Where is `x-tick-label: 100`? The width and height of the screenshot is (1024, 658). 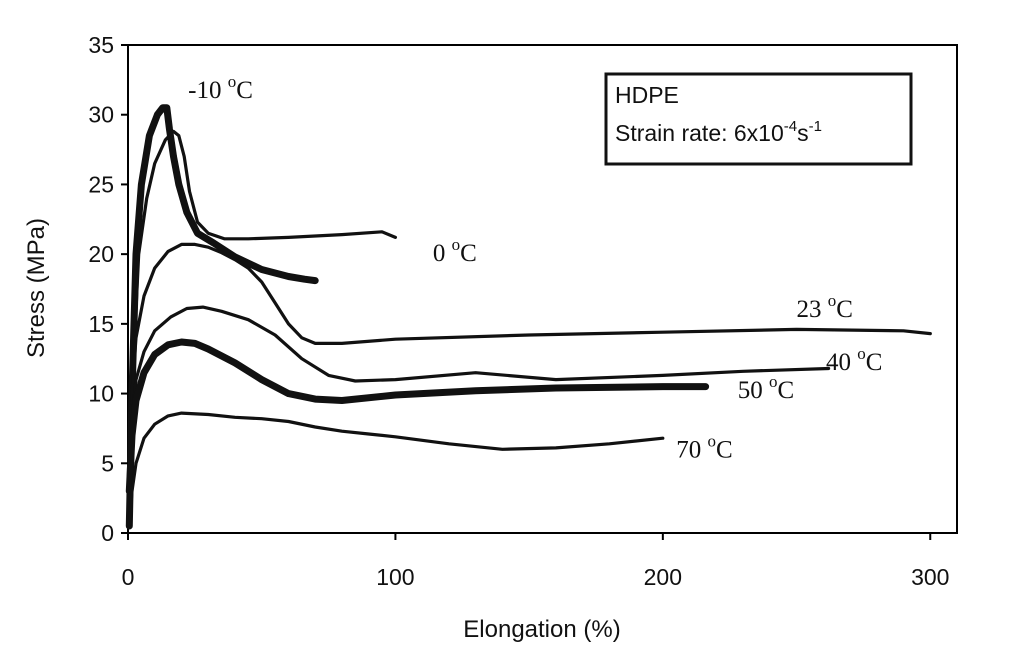 x-tick-label: 100 is located at coordinates (395, 577).